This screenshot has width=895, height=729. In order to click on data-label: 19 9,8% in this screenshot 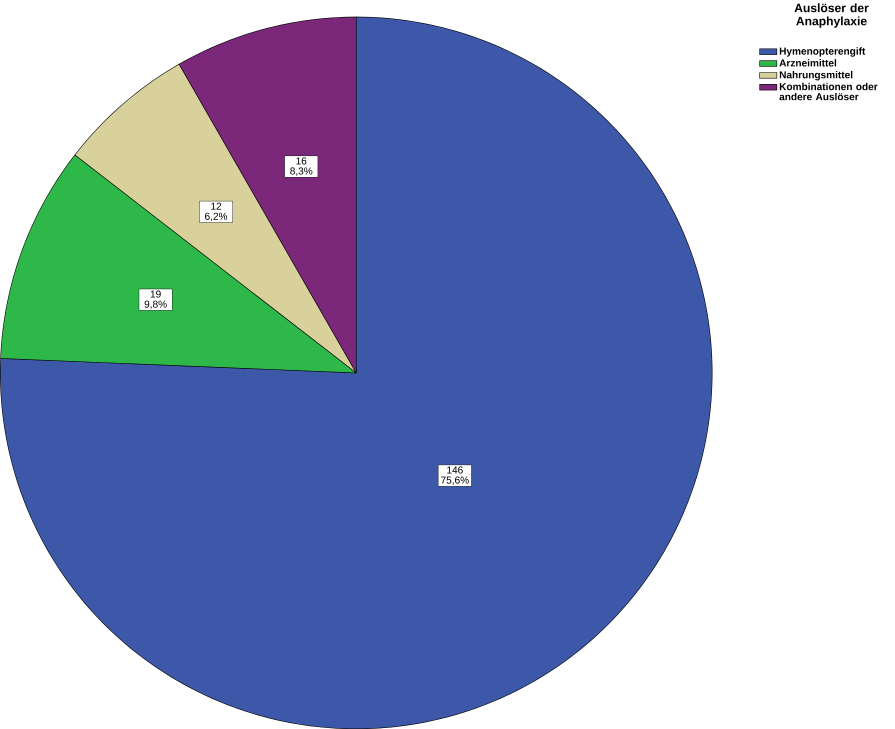, I will do `click(155, 299)`.